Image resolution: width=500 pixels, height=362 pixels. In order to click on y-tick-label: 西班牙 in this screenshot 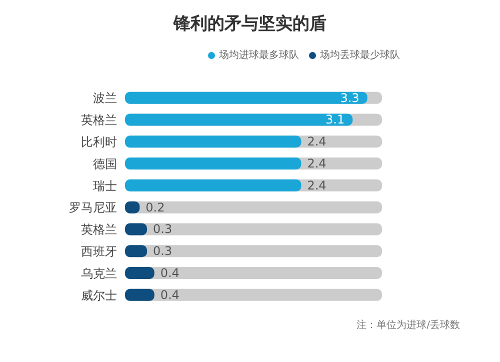, I will do `click(99, 251)`.